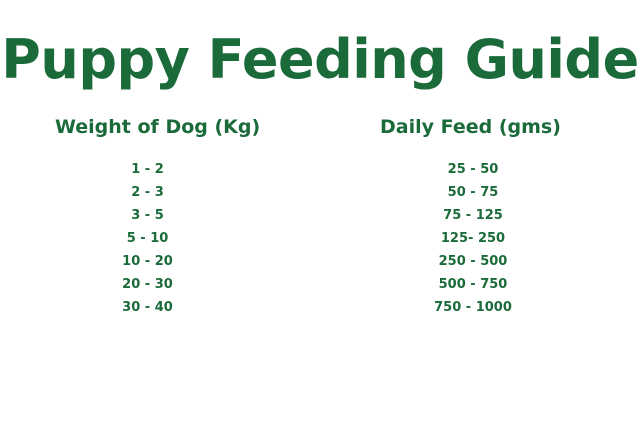 This screenshot has height=443, width=640. What do you see at coordinates (158, 127) in the screenshot?
I see `weight-column-header: Weight of Dog (Kg)` at bounding box center [158, 127].